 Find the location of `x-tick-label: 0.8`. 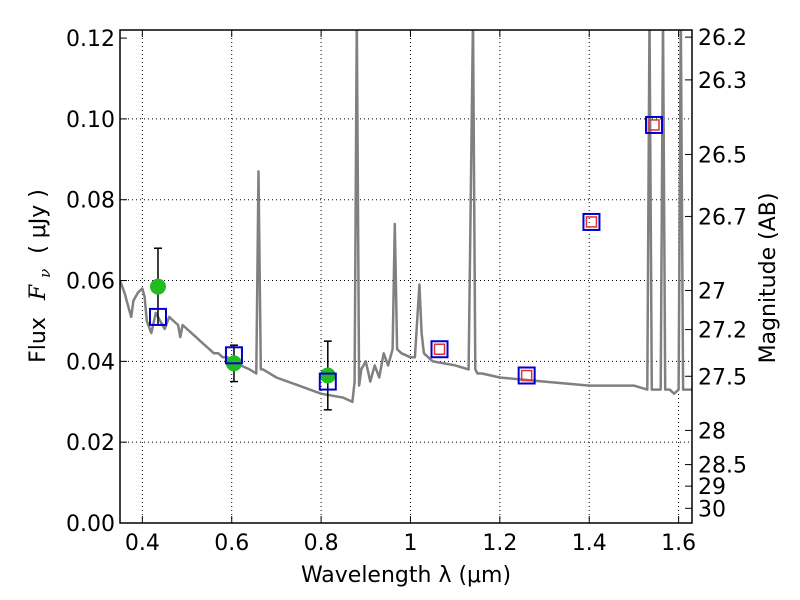

x-tick-label: 0.8 is located at coordinates (321, 543).